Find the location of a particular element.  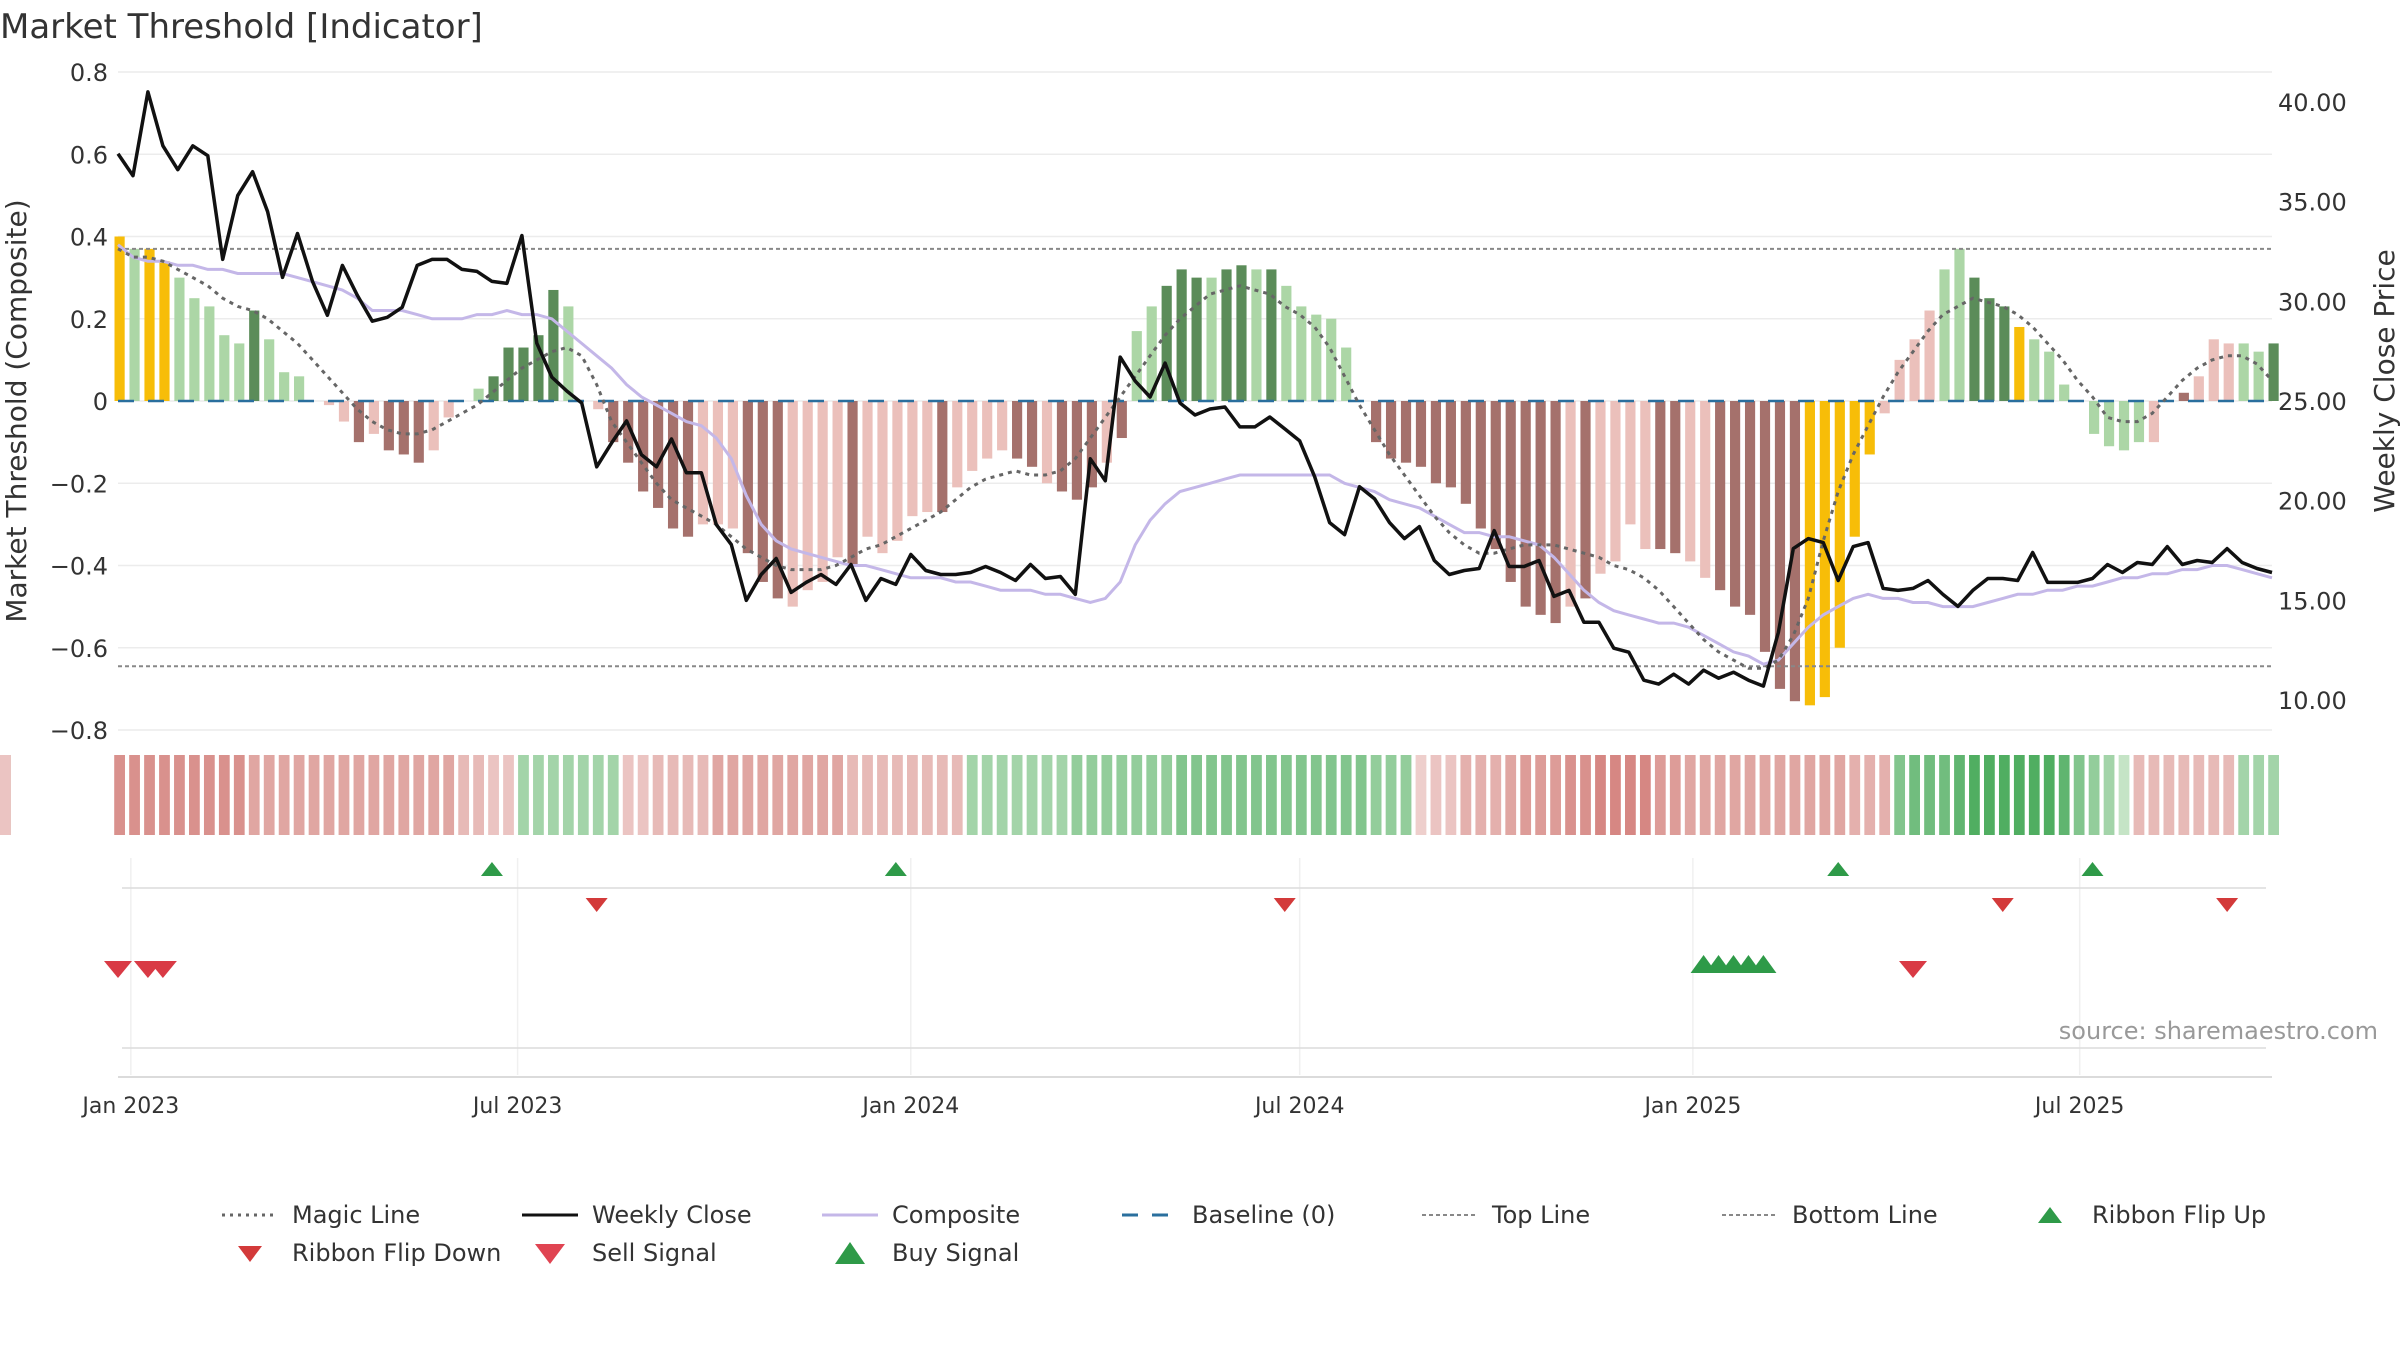

legend-label: Ribbon Flip Up is located at coordinates (2179, 1215).